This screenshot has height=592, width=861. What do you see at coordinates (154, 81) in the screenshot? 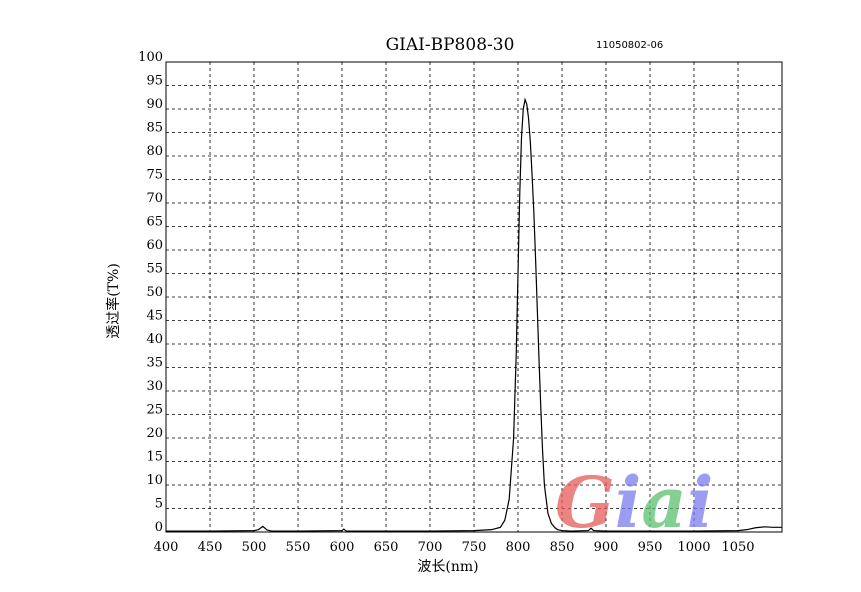
I see `y-tick-label: 95` at bounding box center [154, 81].